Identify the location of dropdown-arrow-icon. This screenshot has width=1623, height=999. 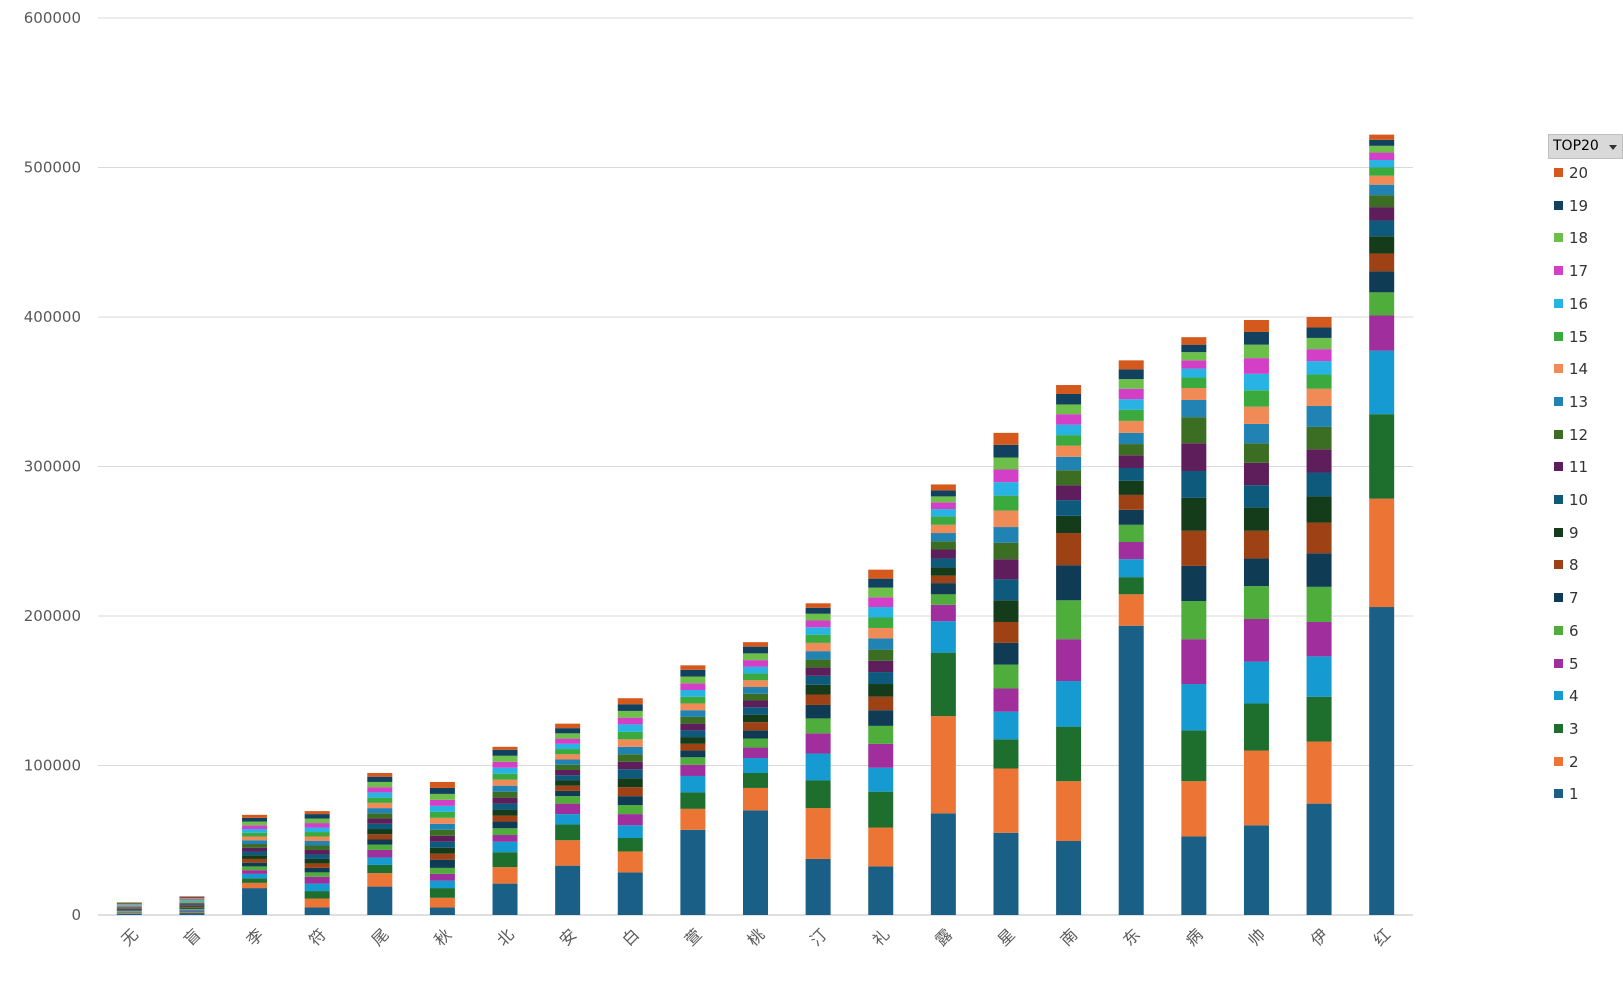
(1613, 147).